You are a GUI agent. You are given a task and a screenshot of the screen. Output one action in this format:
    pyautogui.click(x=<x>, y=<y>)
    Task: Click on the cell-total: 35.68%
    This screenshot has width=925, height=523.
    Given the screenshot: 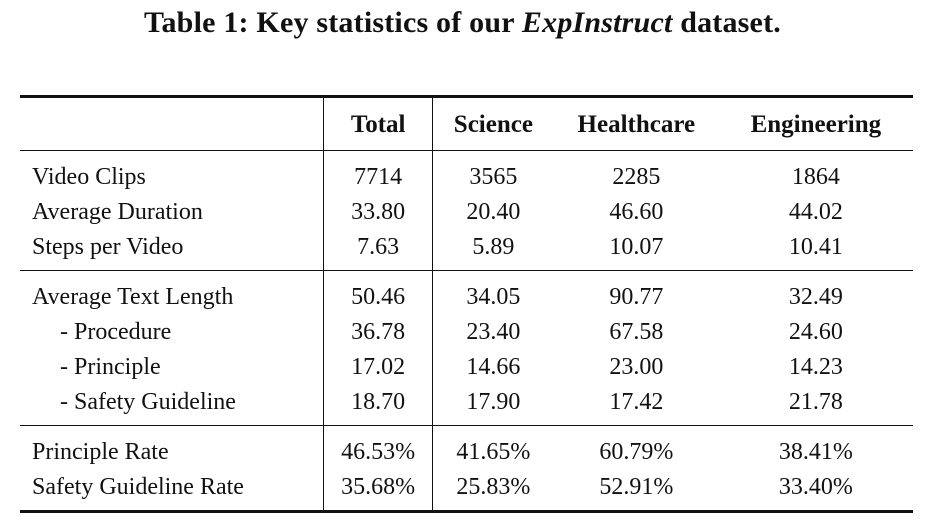 What is the action you would take?
    pyautogui.click(x=378, y=490)
    